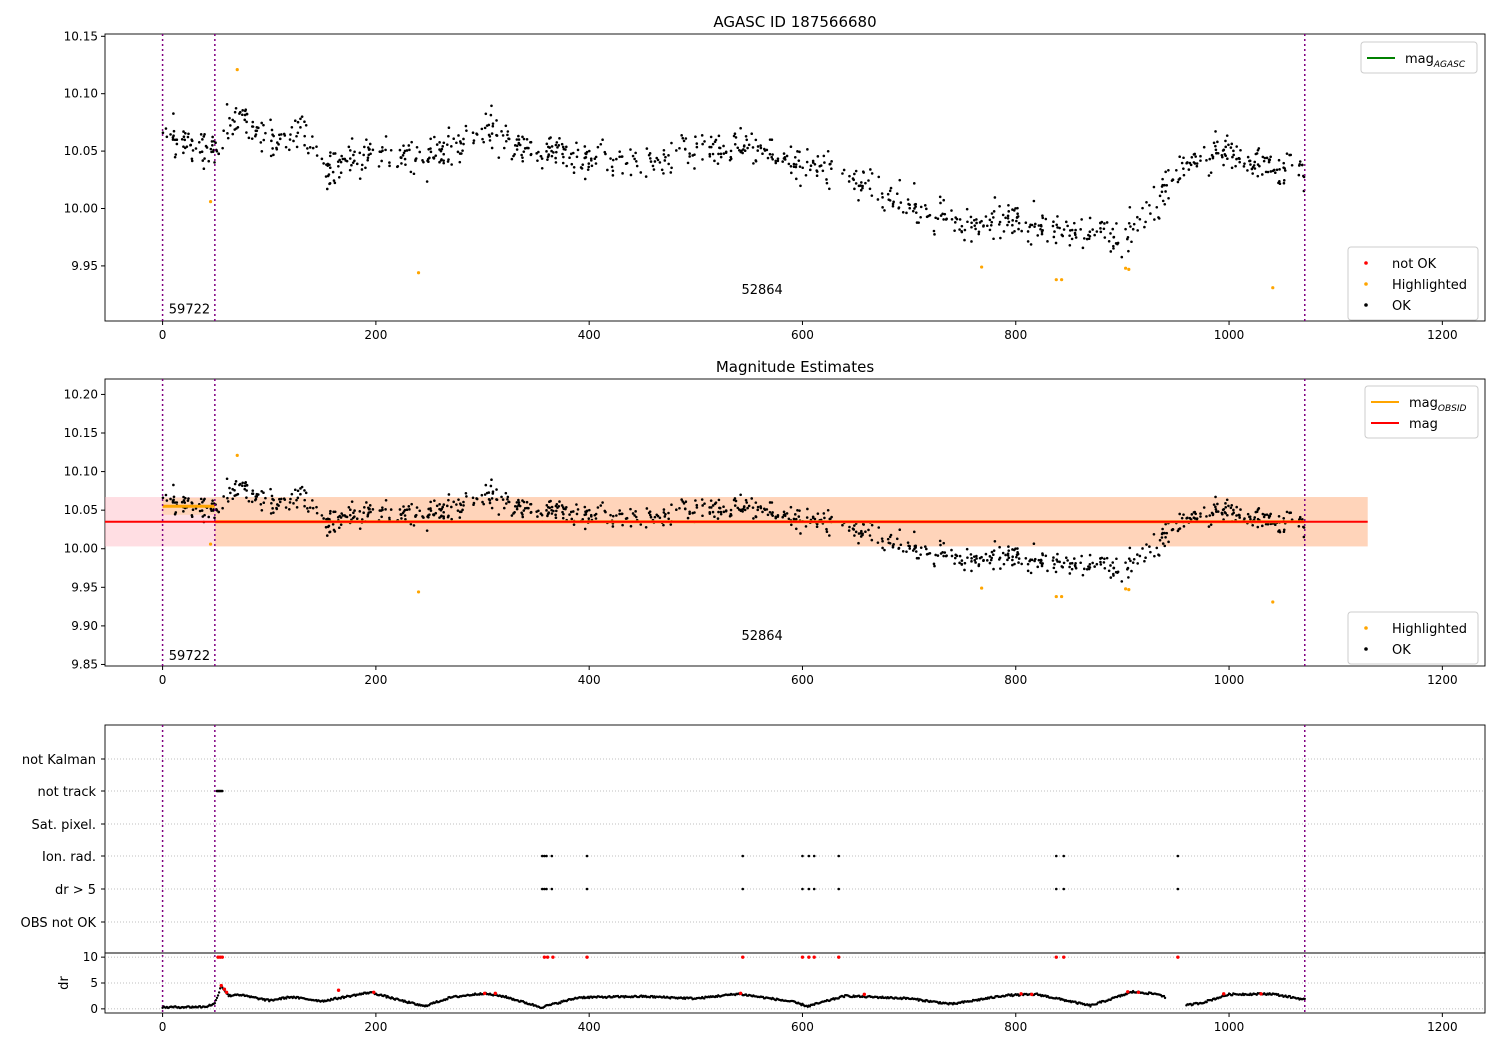 The width and height of the screenshot is (1500, 1050). Describe the element at coordinates (163, 680) in the screenshot. I see `panel2-xtick-label: 0` at that location.